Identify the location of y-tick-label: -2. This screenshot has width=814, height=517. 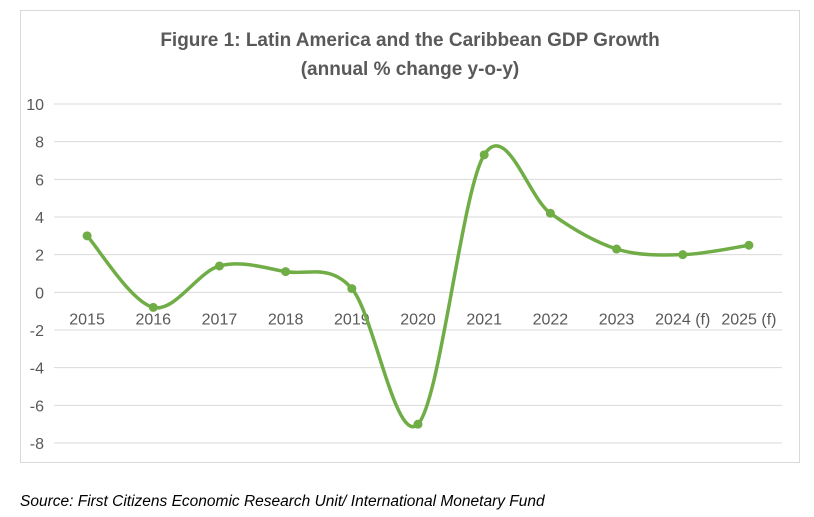
(37, 331).